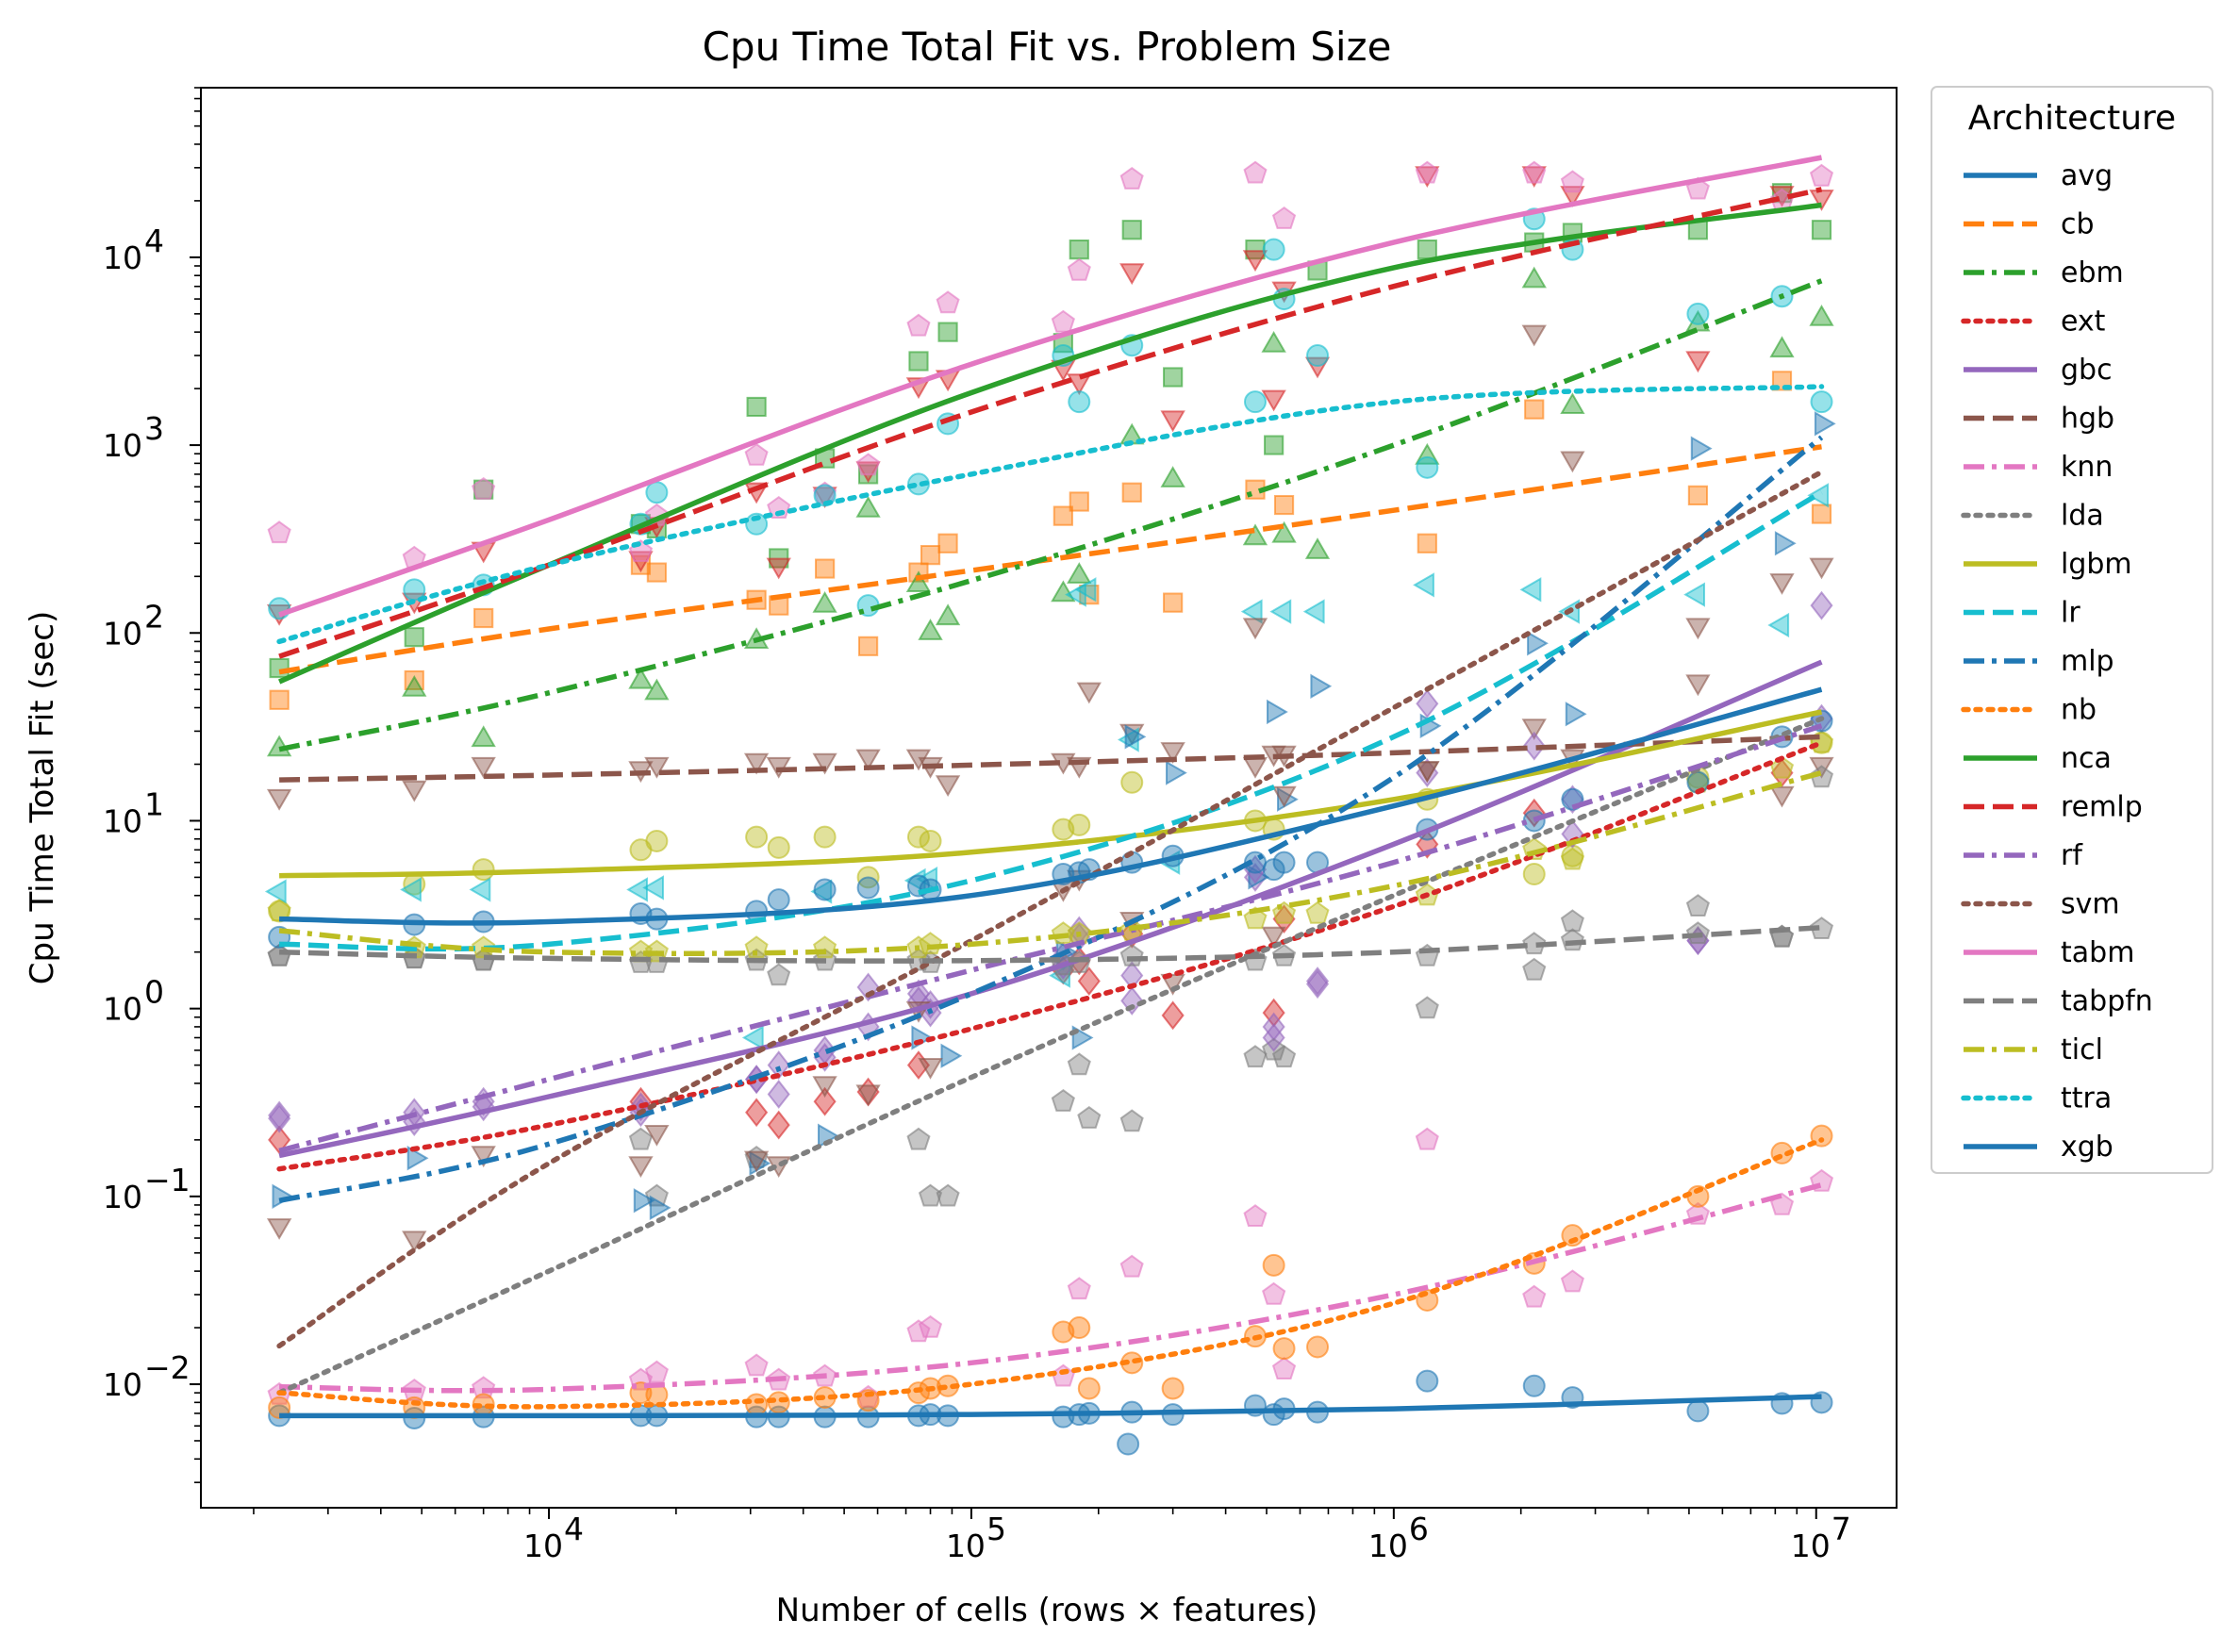 Image resolution: width=2221 pixels, height=1652 pixels. Describe the element at coordinates (756, 1365) in the screenshot. I see `data-point-knn` at that location.